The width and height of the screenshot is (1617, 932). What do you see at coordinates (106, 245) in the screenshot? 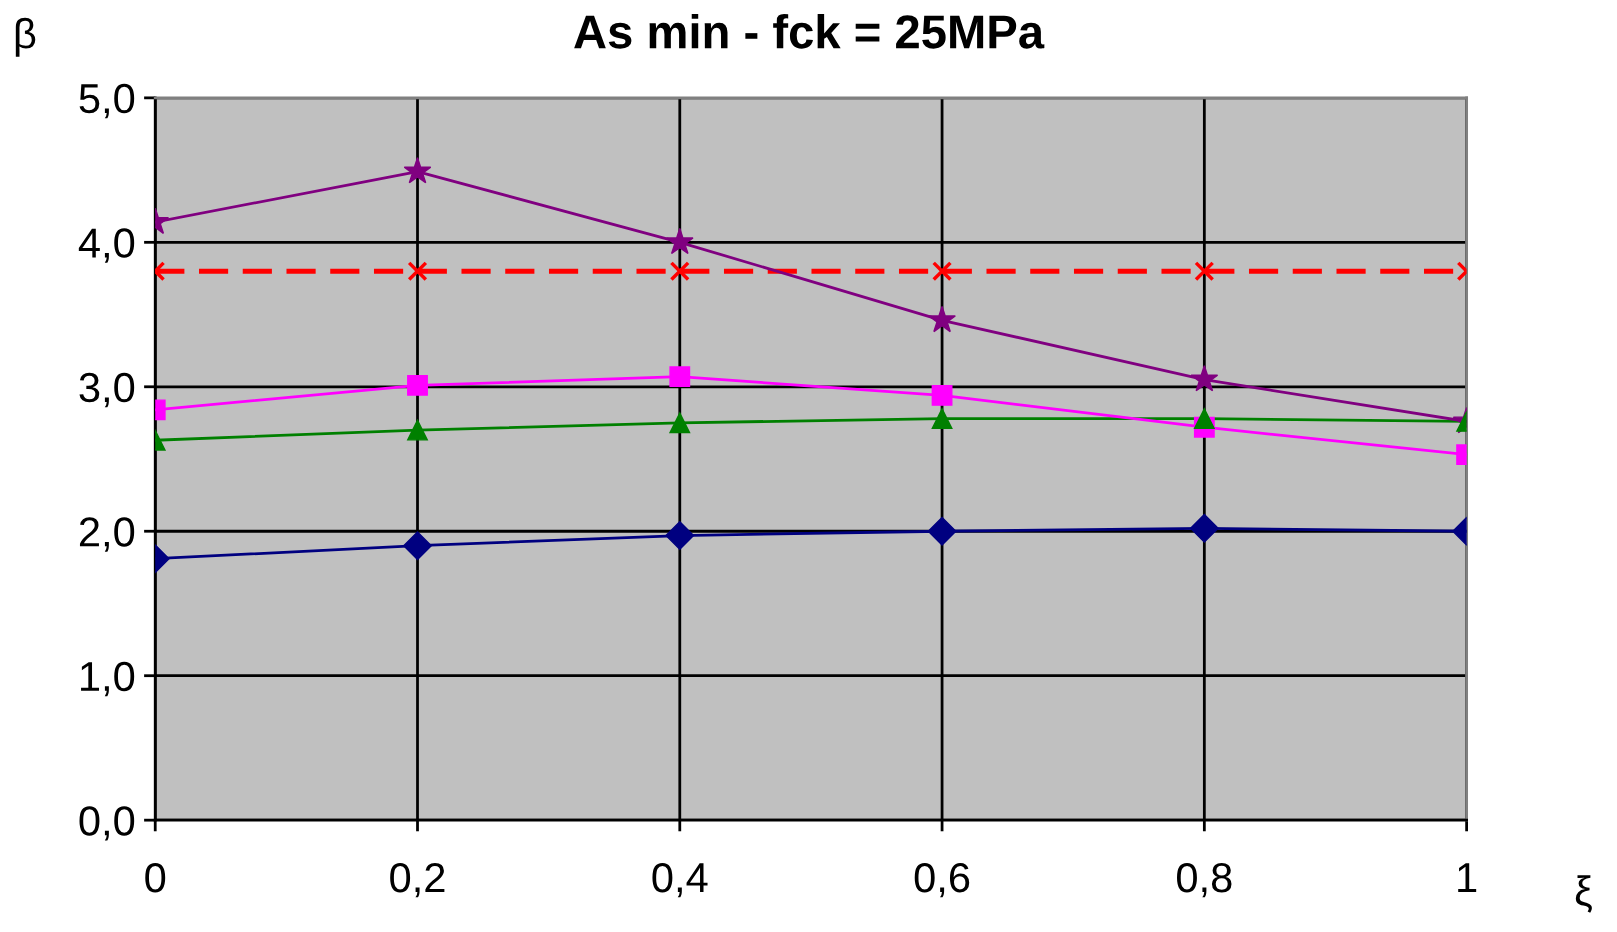
I see `y-tick-label: 4,0` at bounding box center [106, 245].